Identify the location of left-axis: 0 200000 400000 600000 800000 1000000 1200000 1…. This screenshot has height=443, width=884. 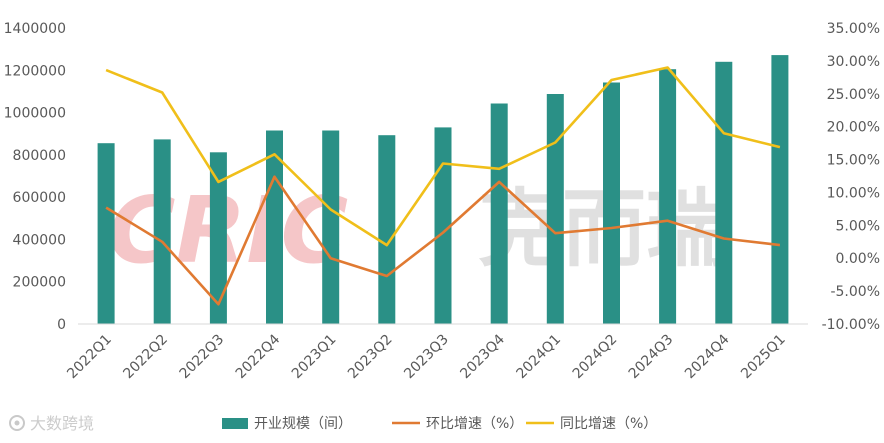
(35, 177).